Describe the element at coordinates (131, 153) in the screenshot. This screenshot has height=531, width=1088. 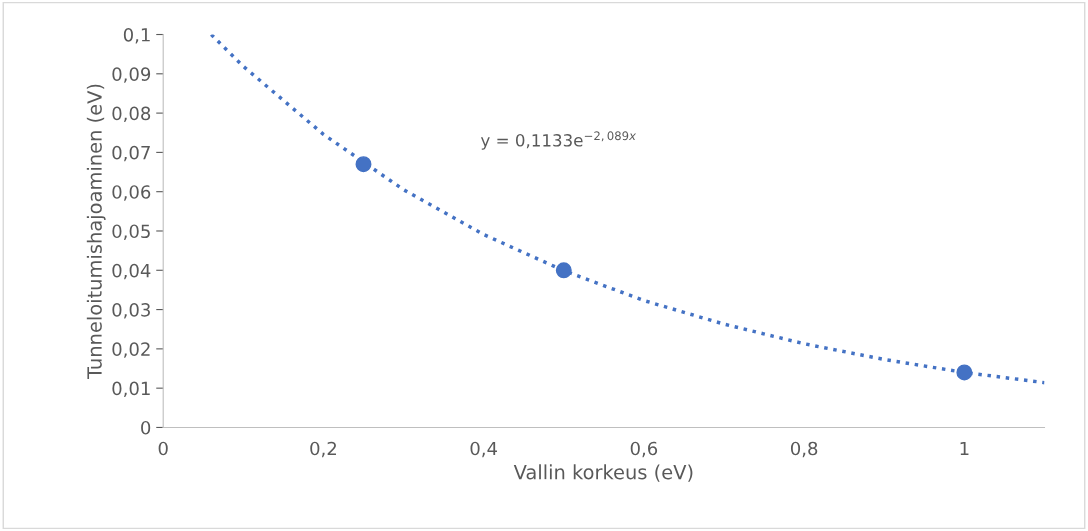
I see `y-tick-label: 0,07` at that location.